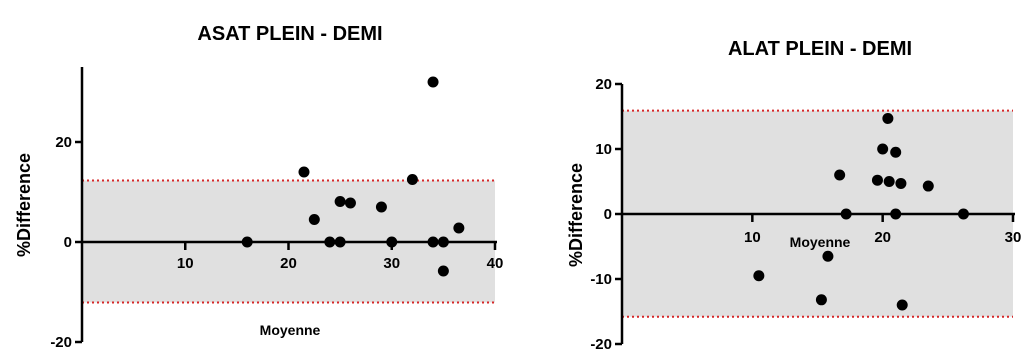 The height and width of the screenshot is (349, 1024). What do you see at coordinates (603, 149) in the screenshot?
I see `y-tick-label: 10` at bounding box center [603, 149].